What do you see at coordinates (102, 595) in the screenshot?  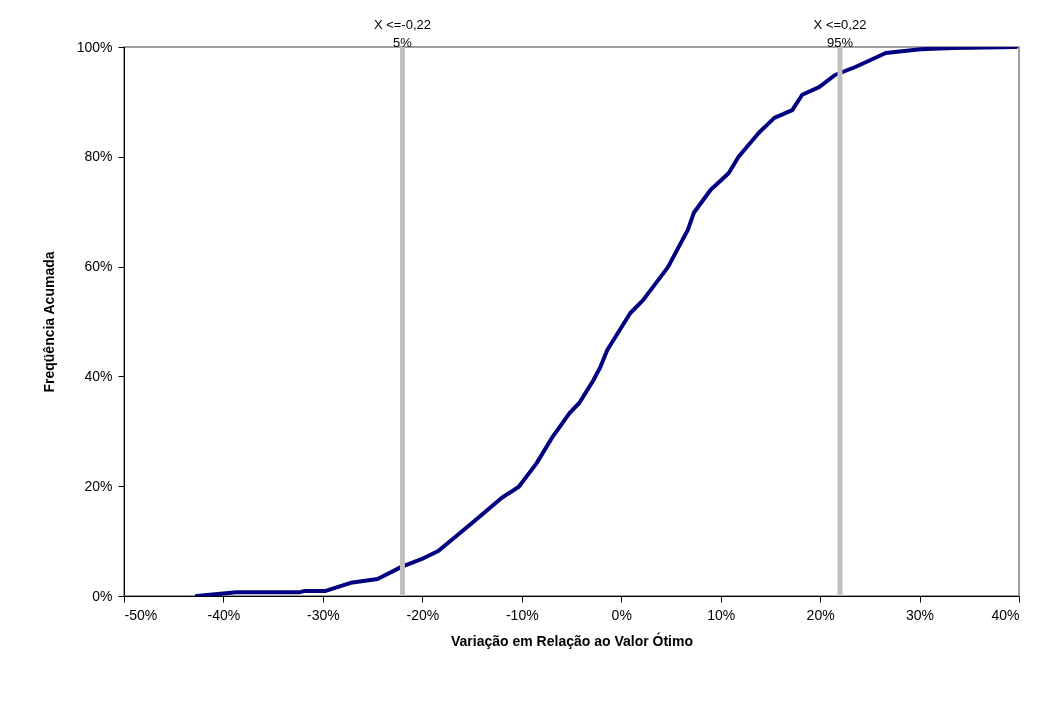 I see `y-tick-label: 0%` at bounding box center [102, 595].